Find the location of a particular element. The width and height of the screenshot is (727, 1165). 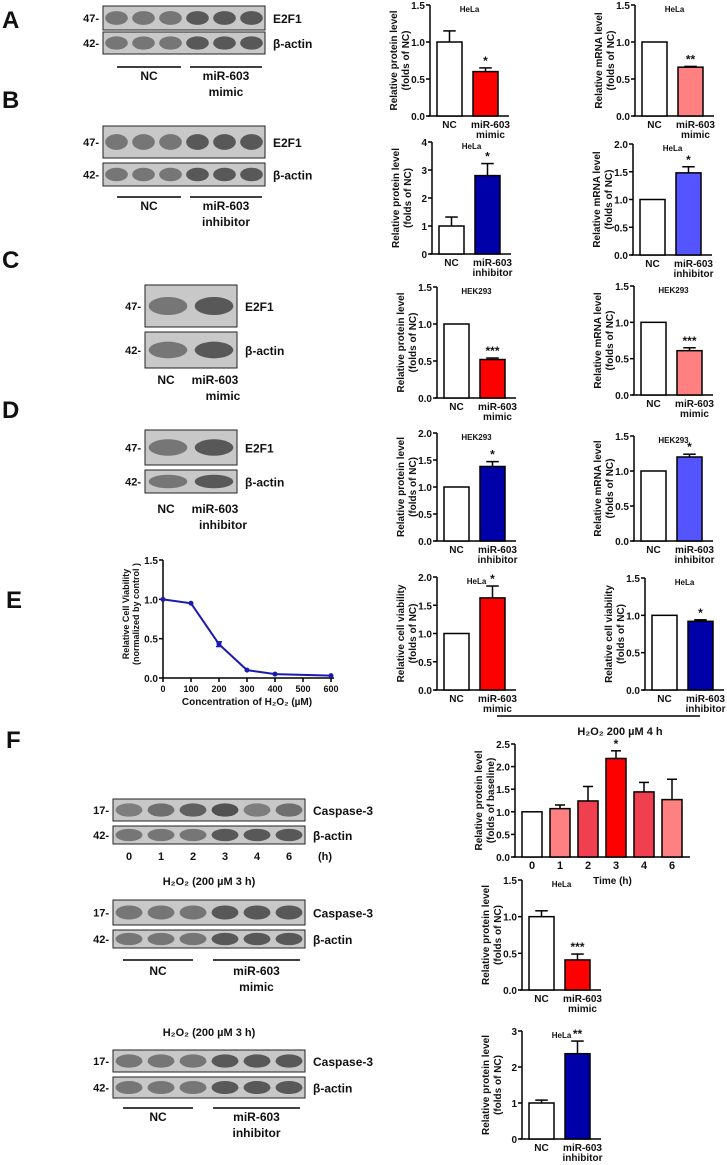

category-label: 3 is located at coordinates (616, 866).